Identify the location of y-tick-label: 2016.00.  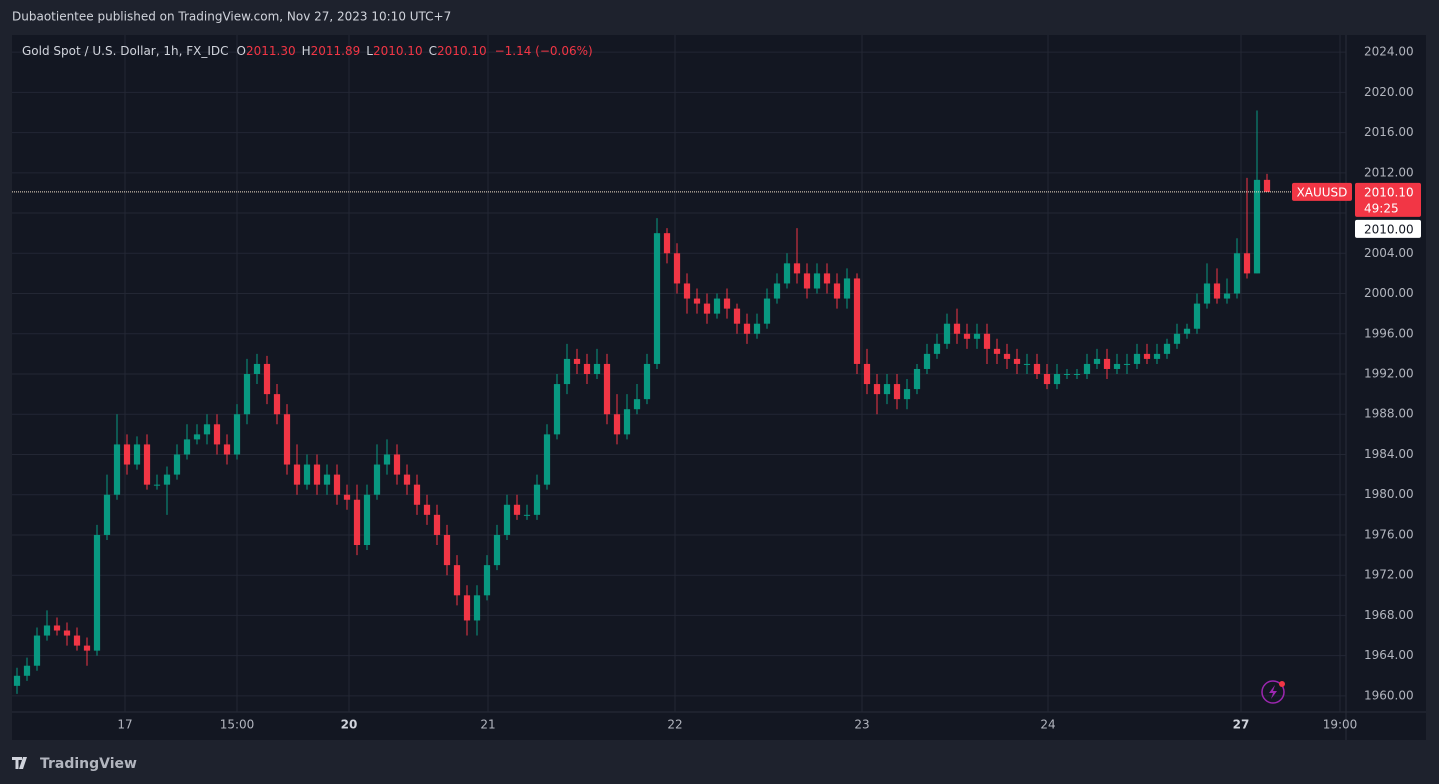
(1389, 132).